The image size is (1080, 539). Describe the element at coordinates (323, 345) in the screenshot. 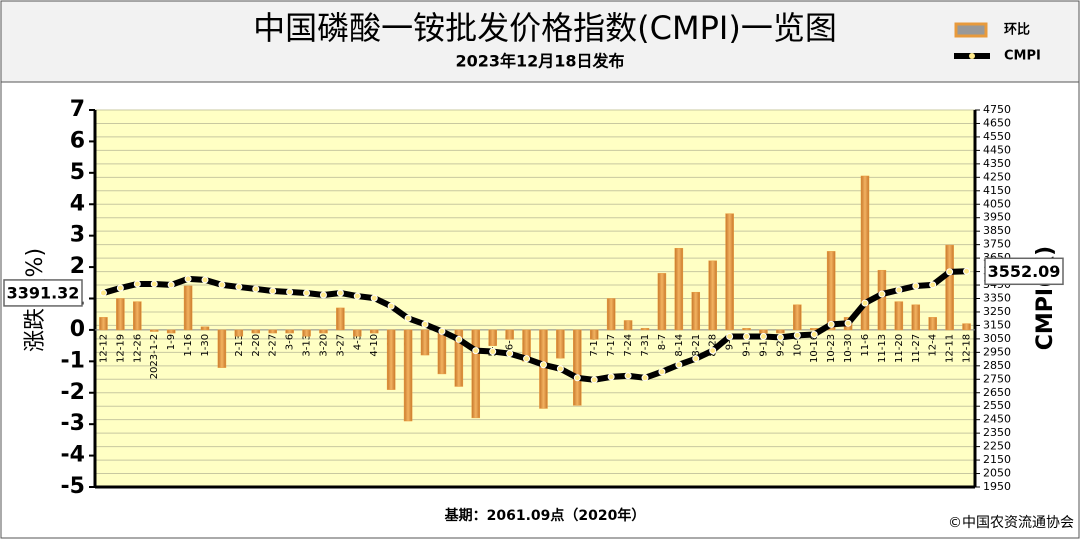

I see `x-tick-label: 3-20` at that location.